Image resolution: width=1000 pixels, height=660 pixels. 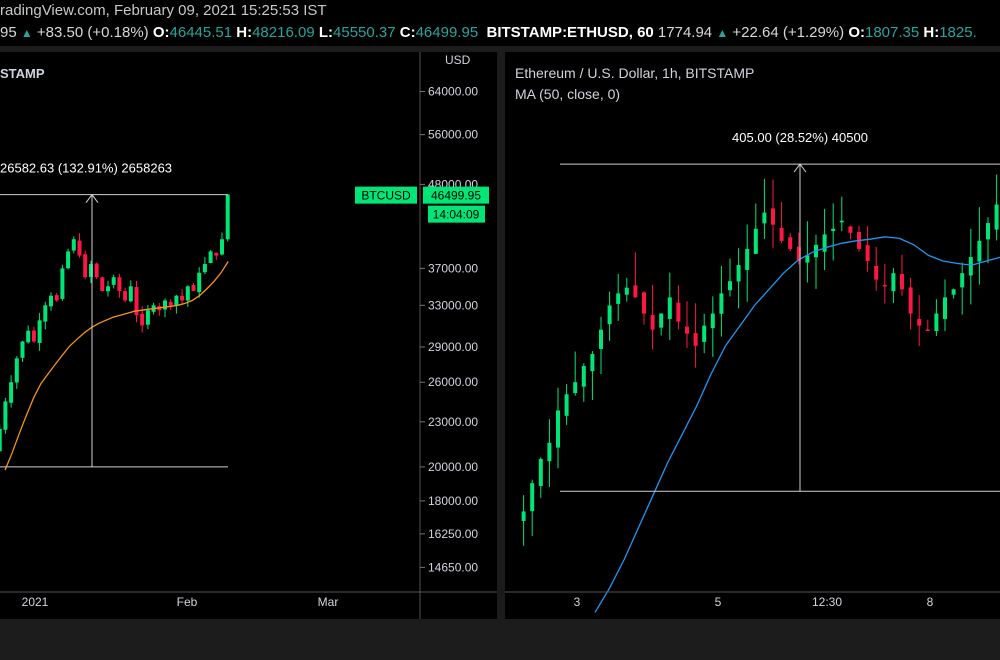 What do you see at coordinates (8, 32) in the screenshot?
I see `btc-last-fragment: 95` at bounding box center [8, 32].